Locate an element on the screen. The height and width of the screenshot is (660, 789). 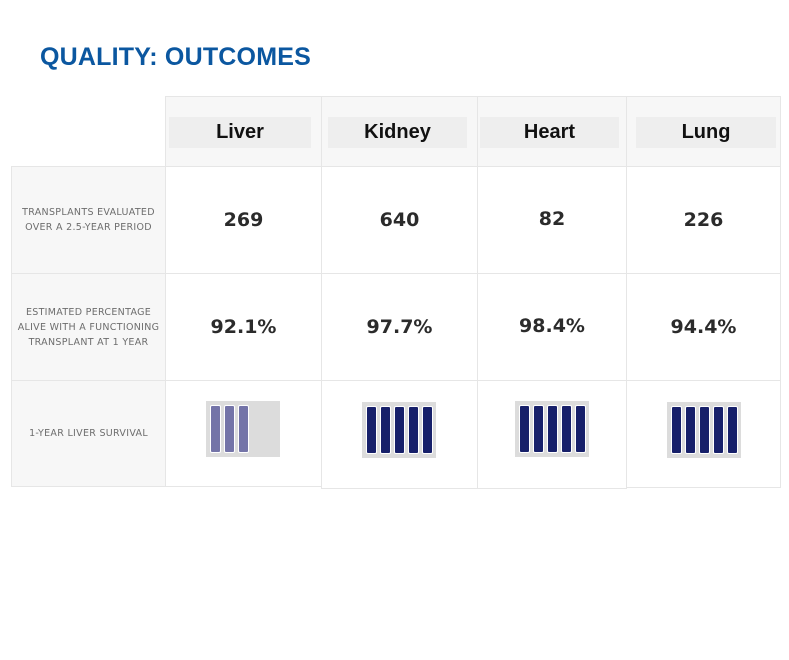
survival-gauge-liver is located at coordinates (243, 429).